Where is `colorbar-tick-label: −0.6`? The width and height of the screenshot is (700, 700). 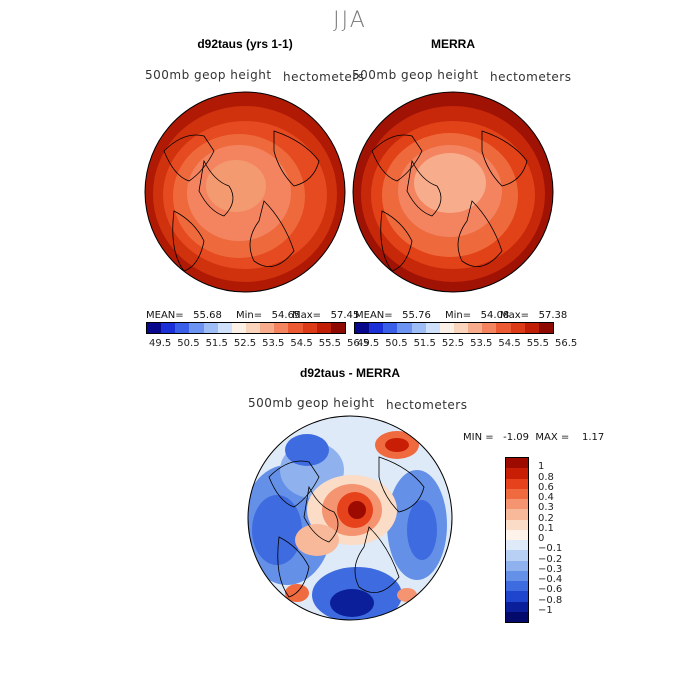 colorbar-tick-label: −0.6 is located at coordinates (550, 590).